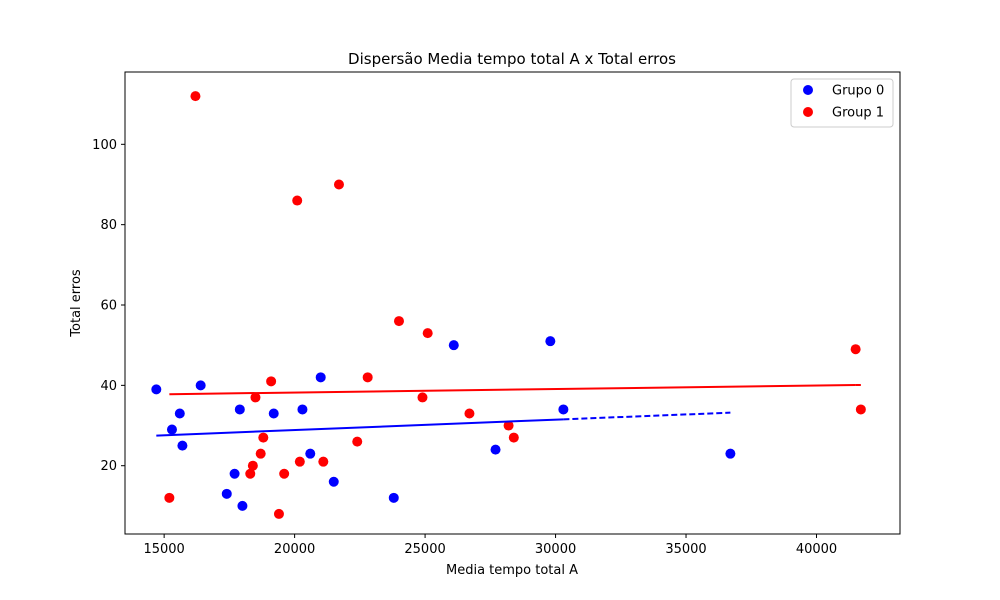  What do you see at coordinates (555, 549) in the screenshot?
I see `x-tick-label: 30000` at bounding box center [555, 549].